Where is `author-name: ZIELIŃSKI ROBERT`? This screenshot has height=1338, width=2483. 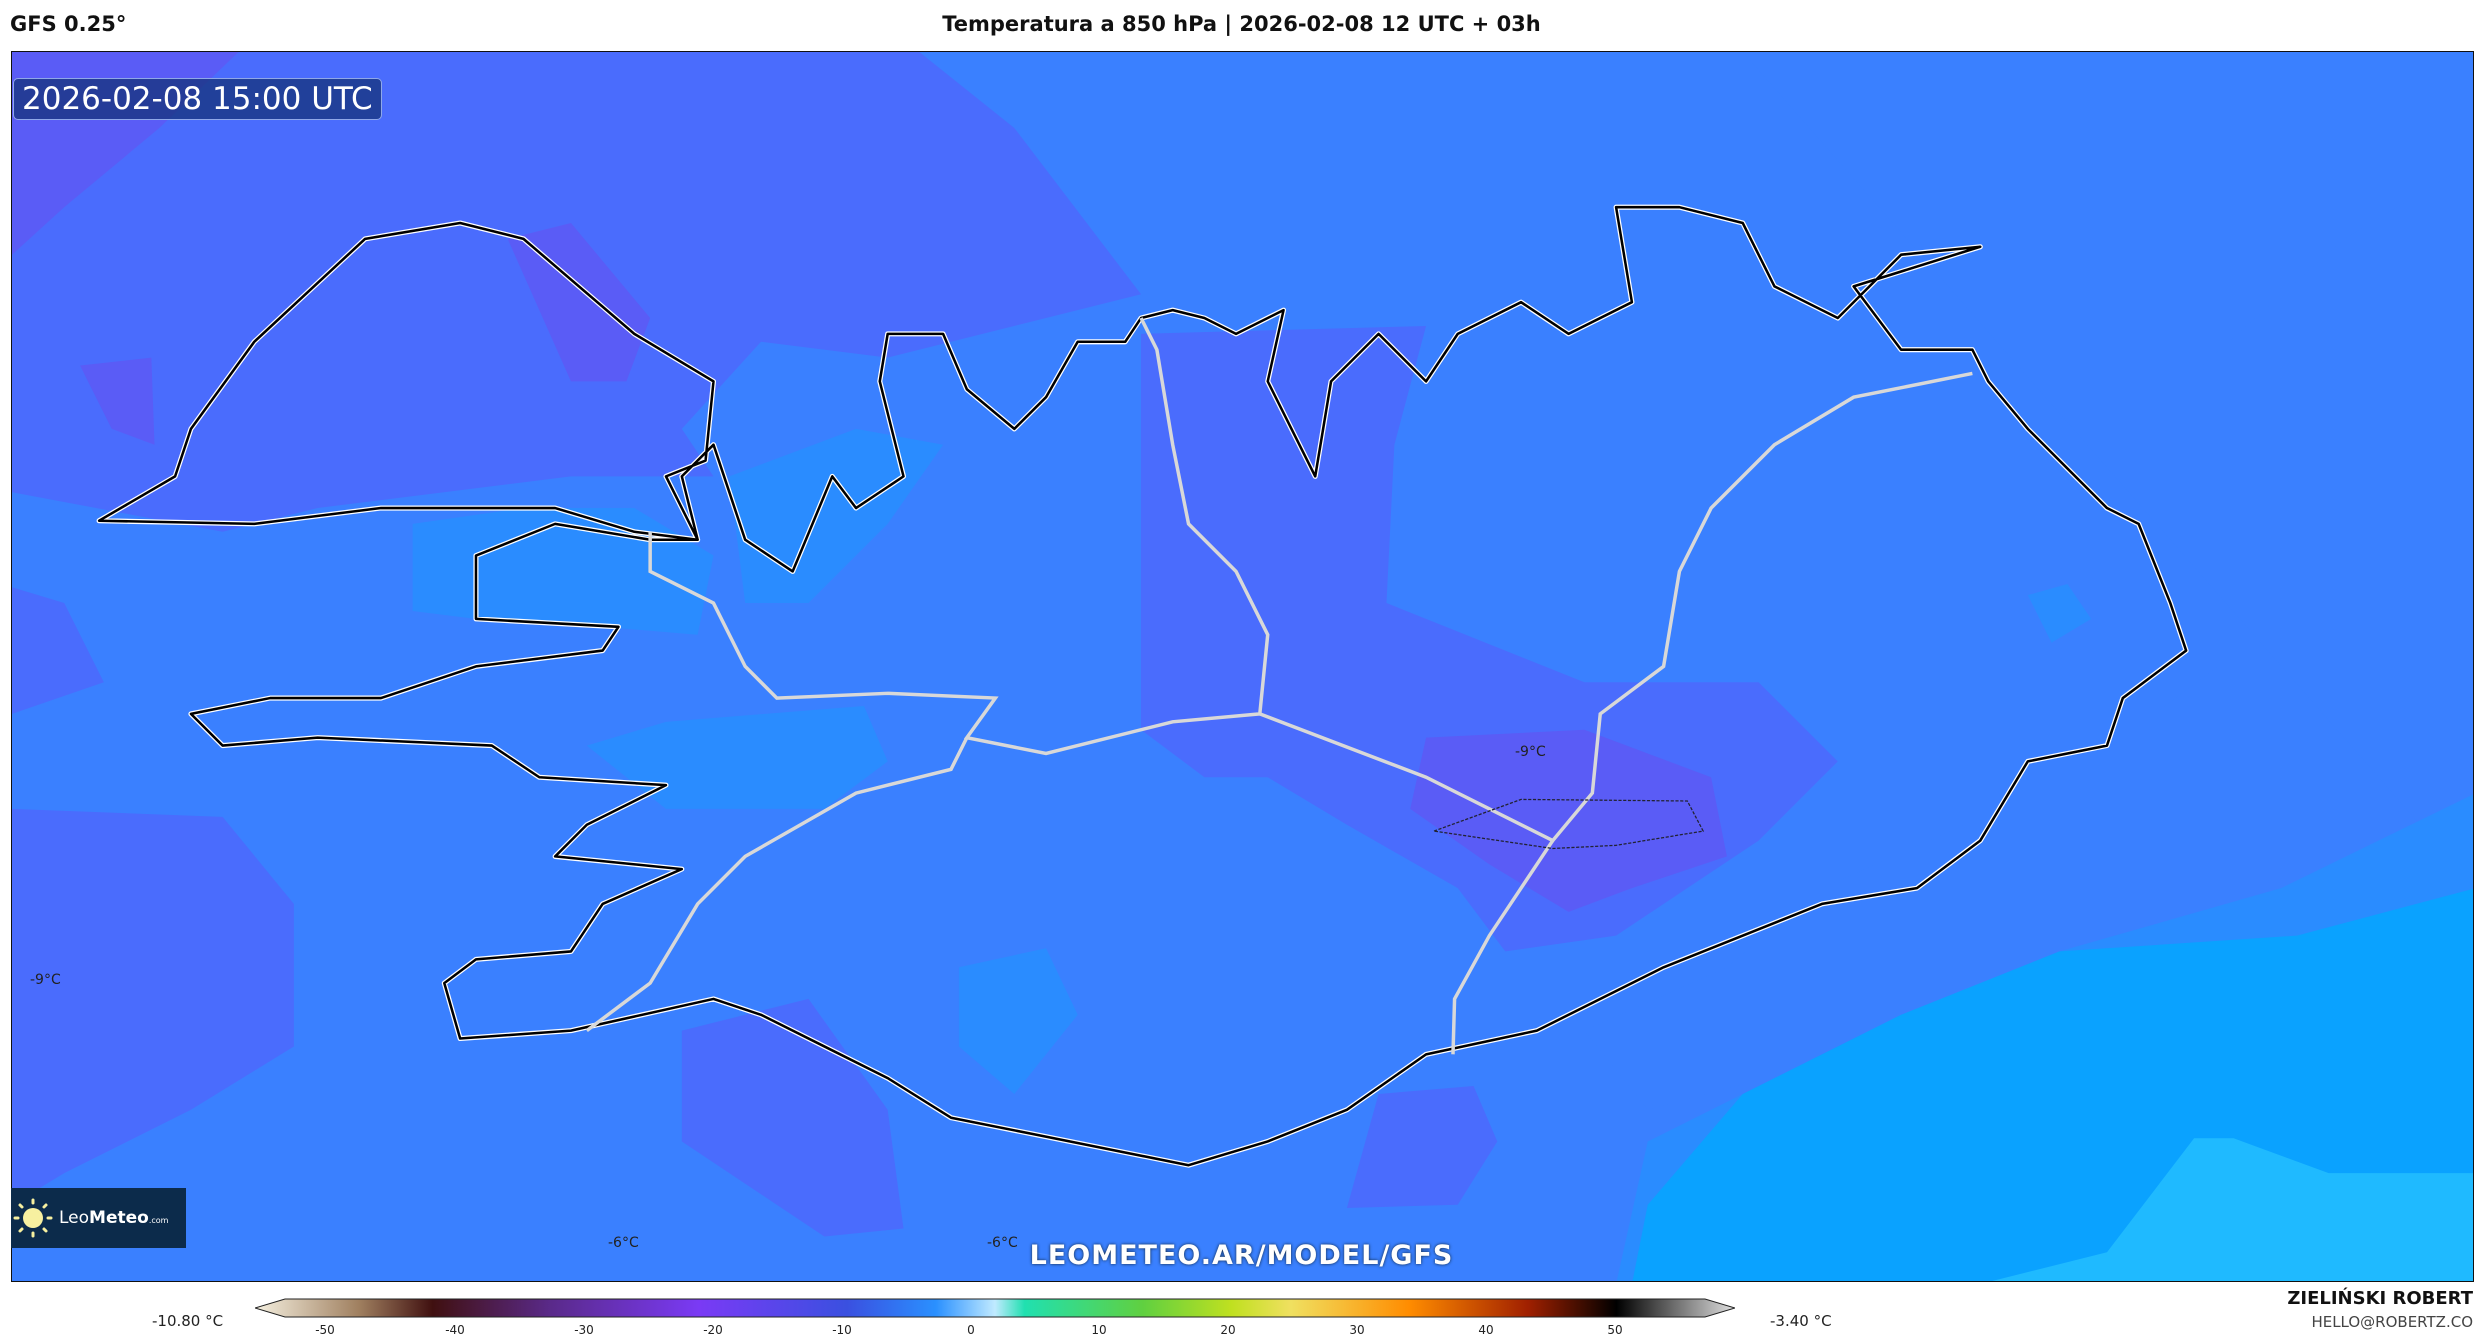 author-name: ZIELIŃSKI ROBERT is located at coordinates (2380, 1298).